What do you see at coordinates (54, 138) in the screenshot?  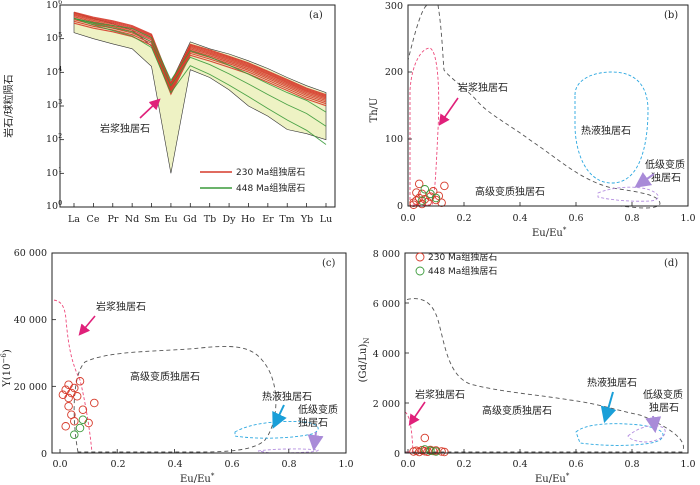 I see `y-tick-label: 10²` at bounding box center [54, 138].